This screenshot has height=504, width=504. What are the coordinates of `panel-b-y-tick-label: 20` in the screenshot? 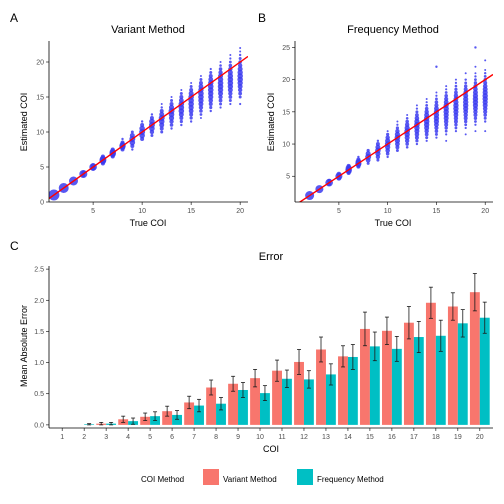 It's located at (286, 80).